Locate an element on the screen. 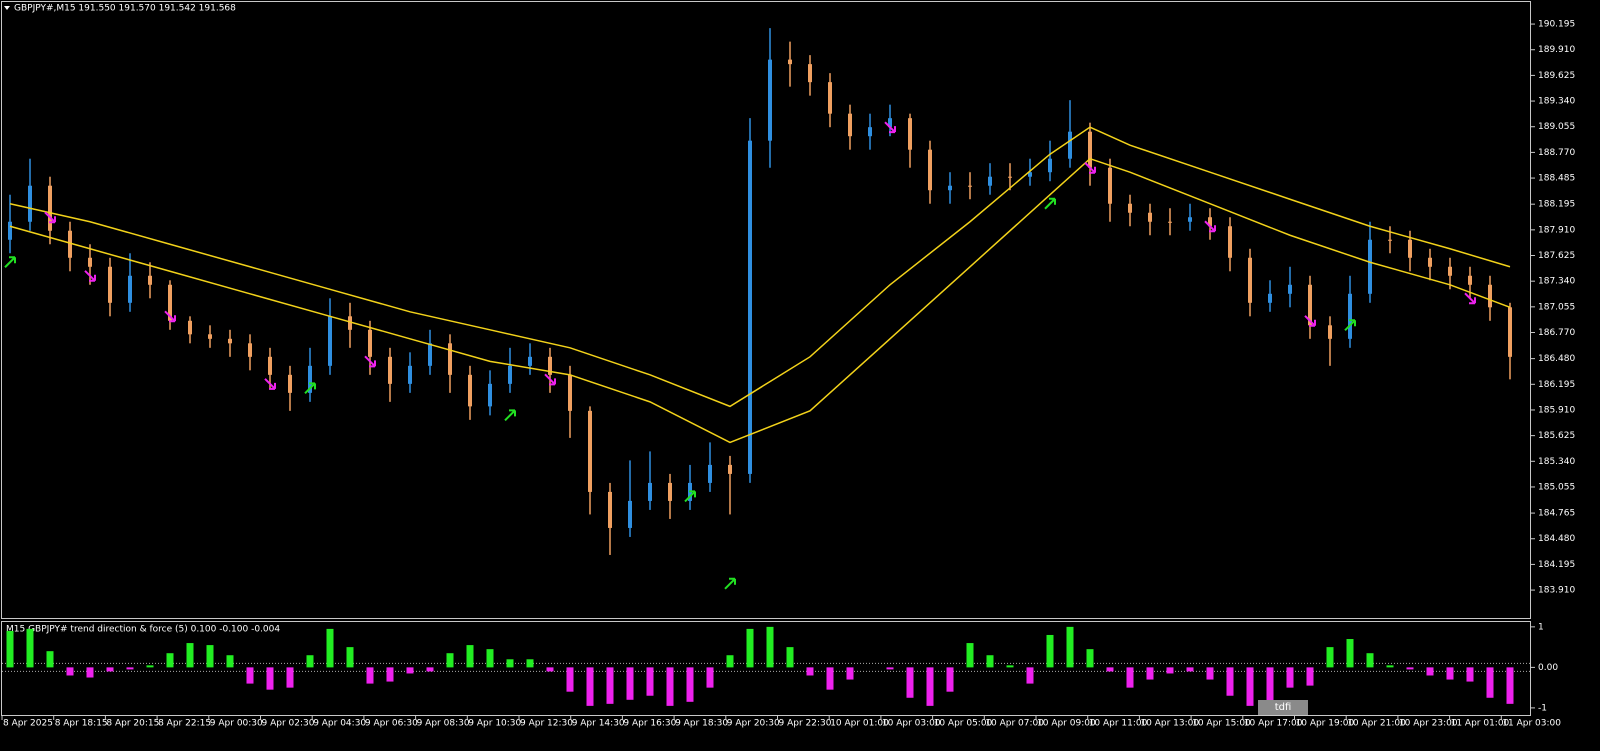 This screenshot has width=1600, height=751. y-tick-label: 187.625 is located at coordinates (1556, 256).